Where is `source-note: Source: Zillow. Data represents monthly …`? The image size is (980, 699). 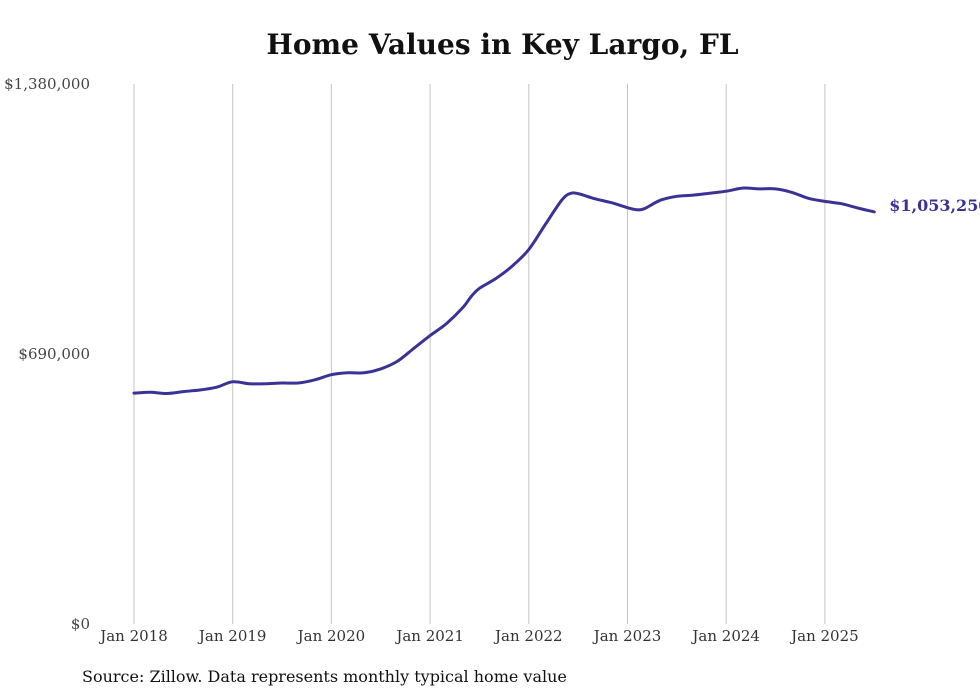
source-note: Source: Zillow. Data represents monthly … is located at coordinates (324, 676).